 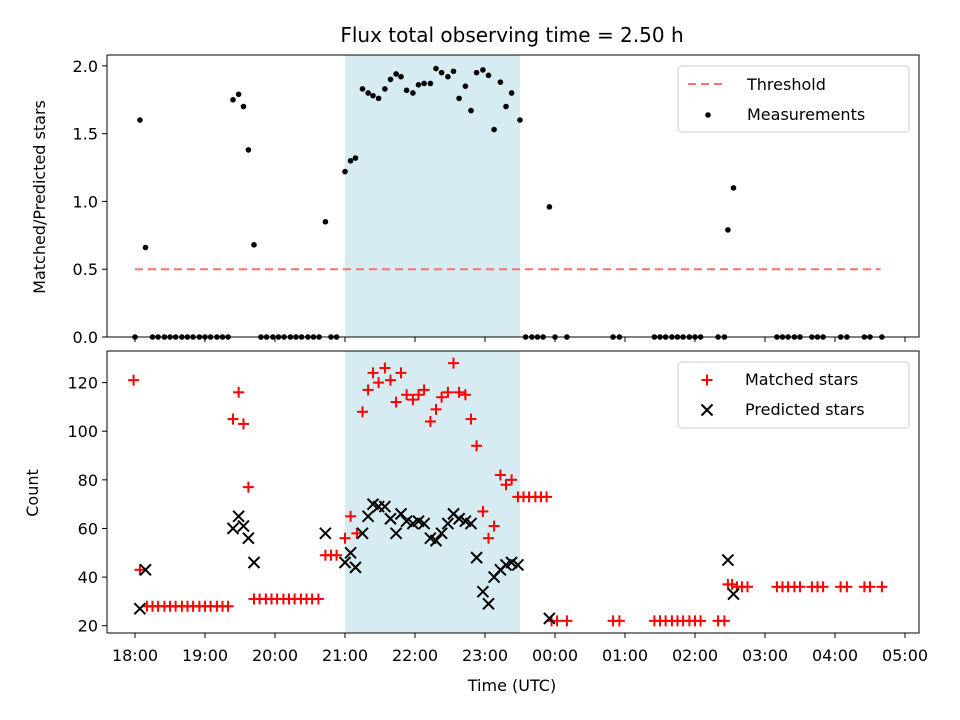 What do you see at coordinates (205, 655) in the screenshot?
I see `x-tick-label: 19:00` at bounding box center [205, 655].